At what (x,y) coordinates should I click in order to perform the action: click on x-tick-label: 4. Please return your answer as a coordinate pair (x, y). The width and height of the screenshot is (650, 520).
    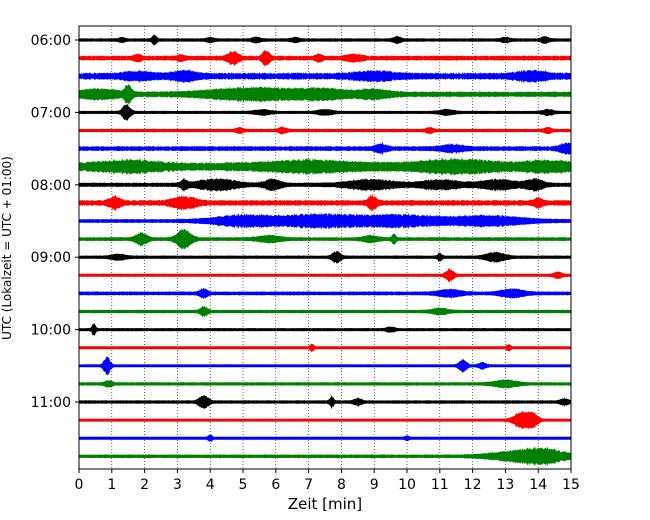
    Looking at the image, I should click on (210, 485).